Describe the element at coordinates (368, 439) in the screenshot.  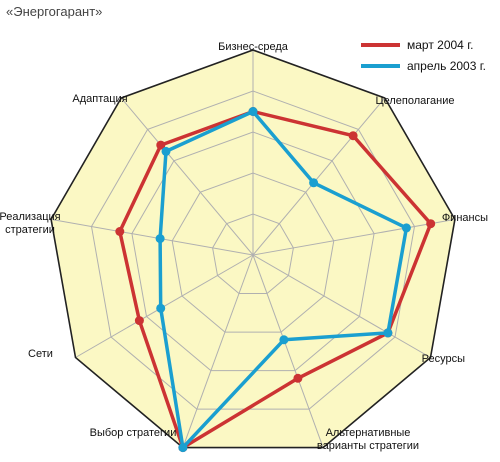
I see `axis-label: Альтернативные варианты стратегии` at that location.